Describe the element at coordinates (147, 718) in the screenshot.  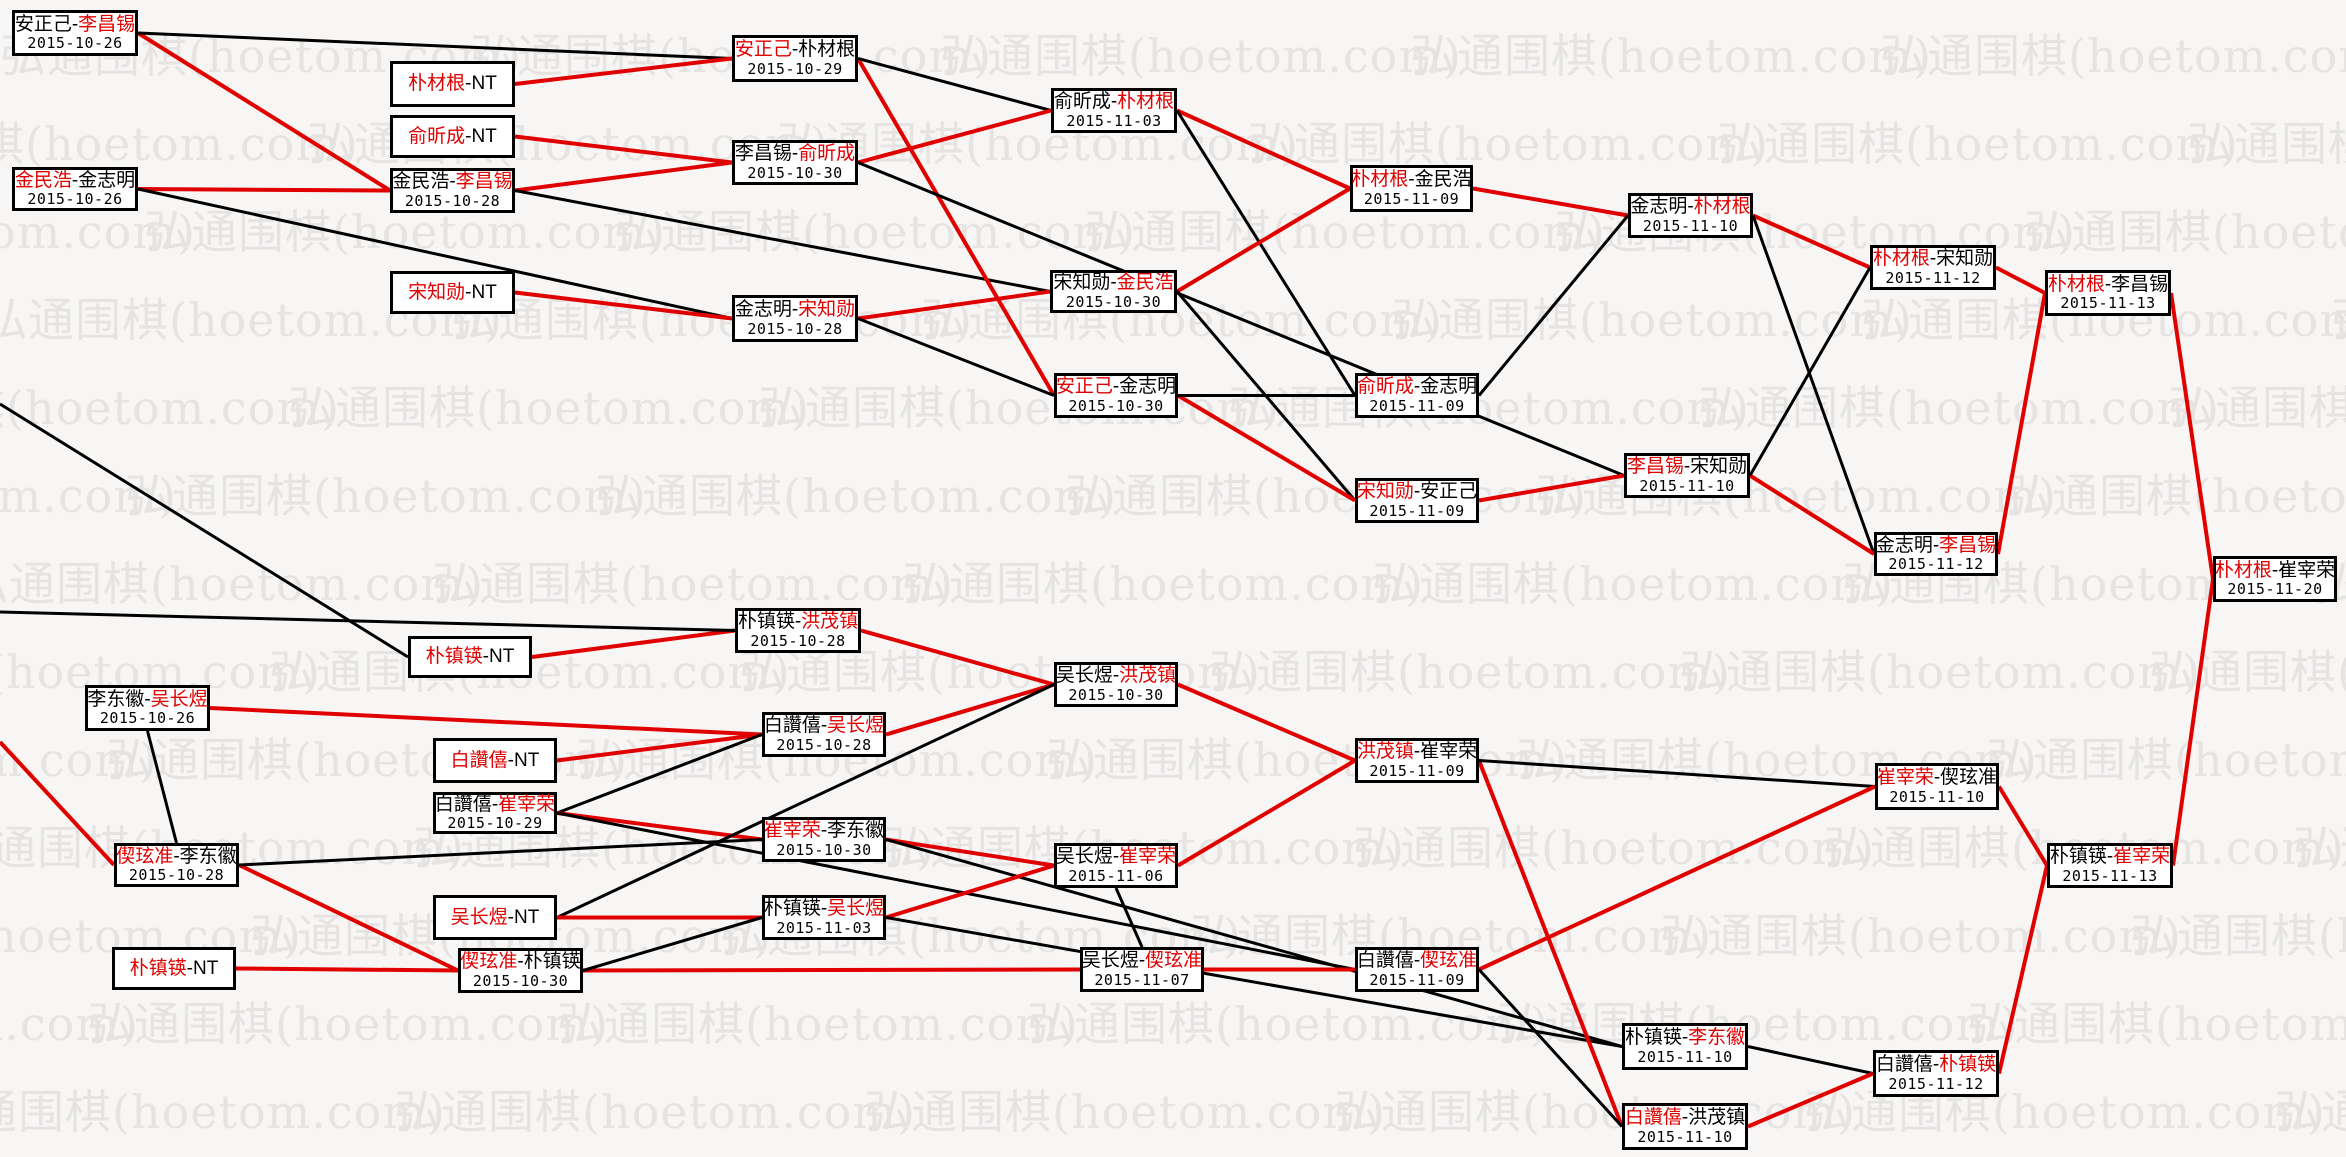
I see `match-date: 2015-10-26` at that location.